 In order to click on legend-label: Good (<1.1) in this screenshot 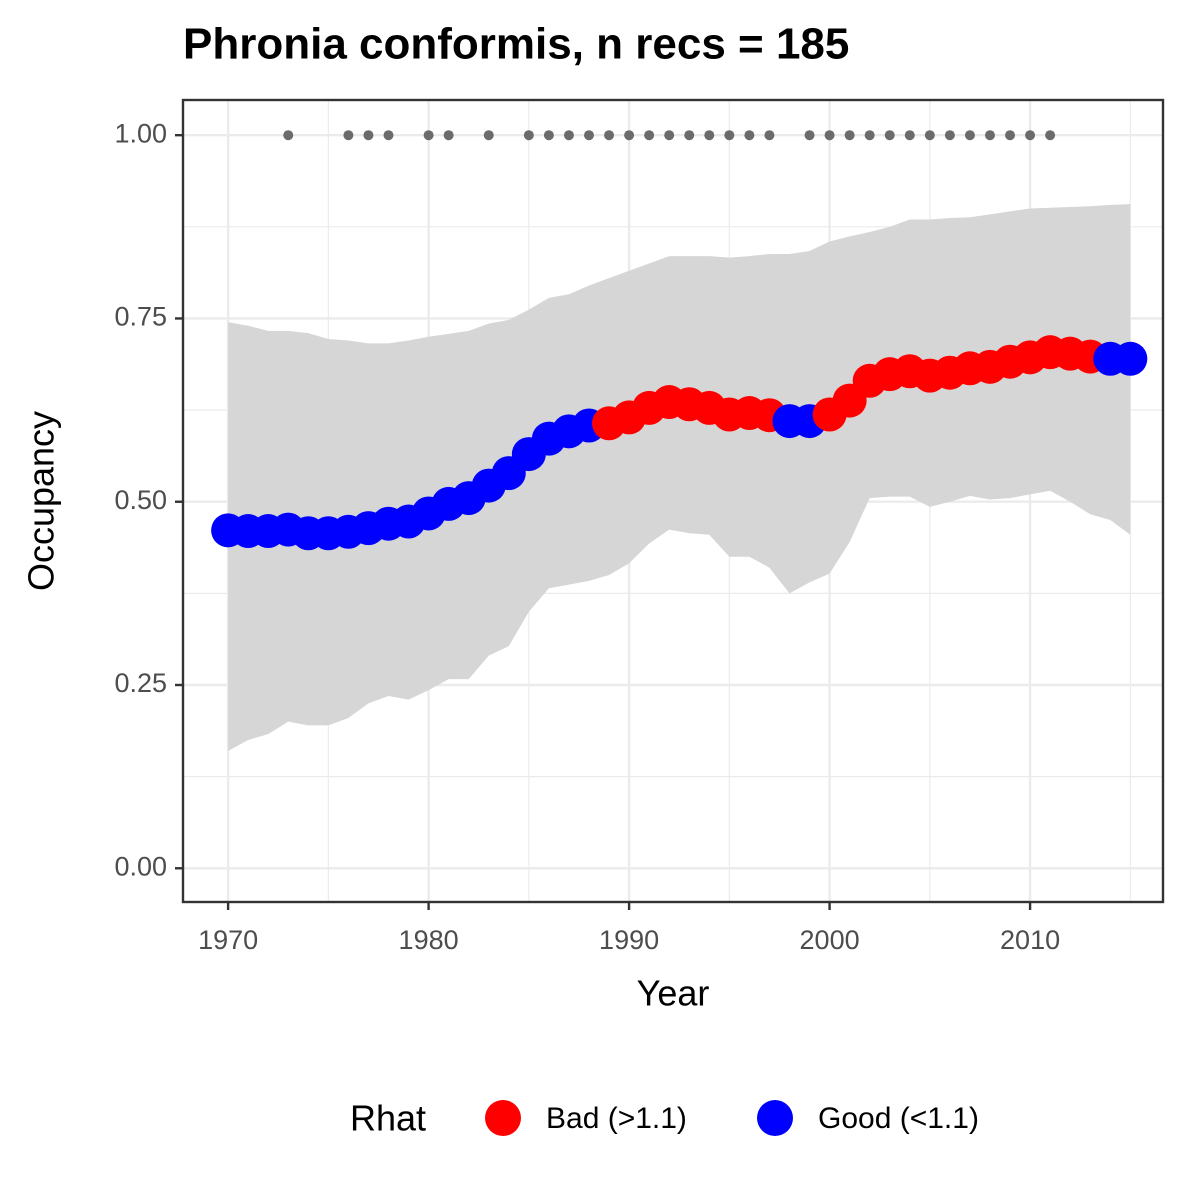, I will do `click(898, 1118)`.